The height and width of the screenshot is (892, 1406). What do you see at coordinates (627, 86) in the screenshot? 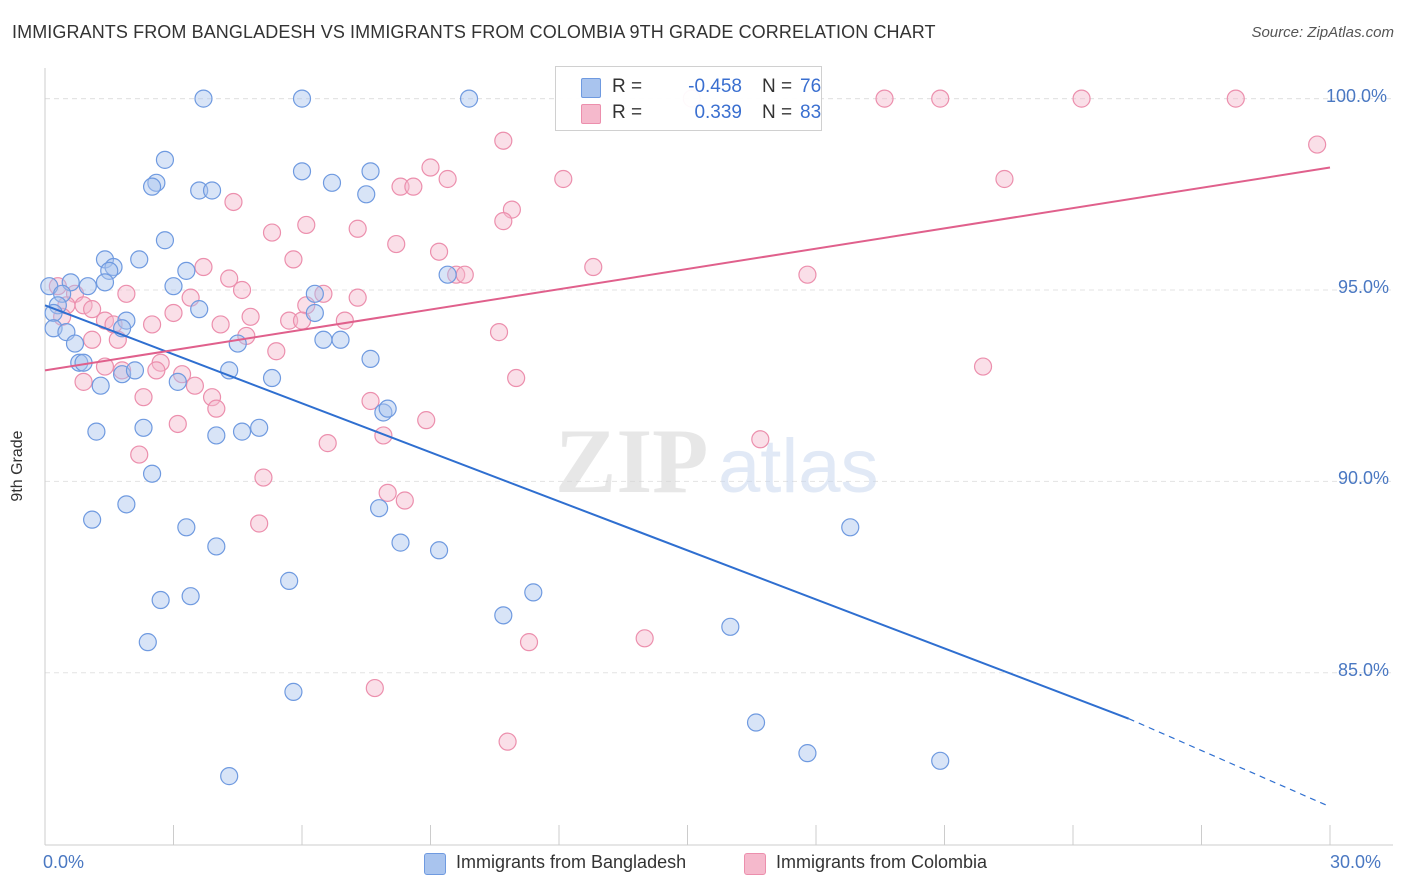
I see `legend-r-label: R =` at bounding box center [627, 86].